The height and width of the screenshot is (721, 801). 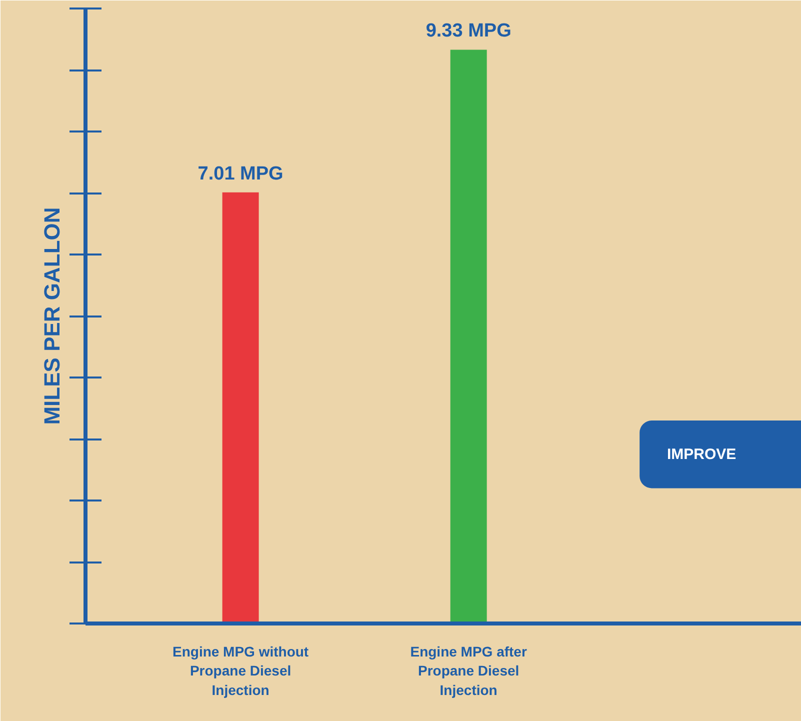 What do you see at coordinates (241, 173) in the screenshot?
I see `data-label: 7.01 MPG` at bounding box center [241, 173].